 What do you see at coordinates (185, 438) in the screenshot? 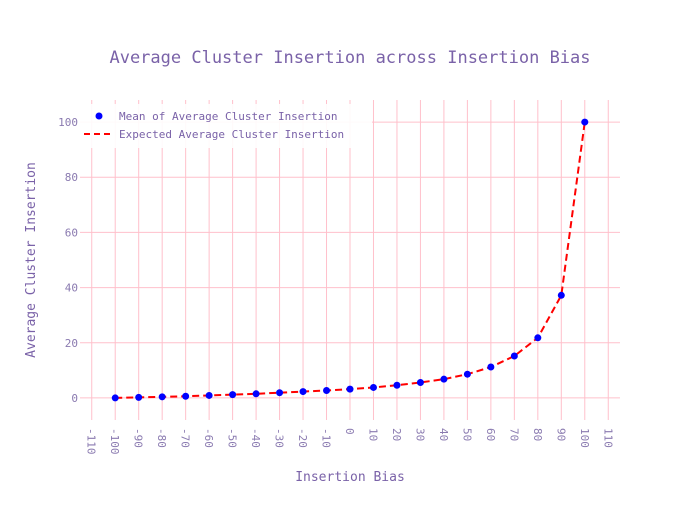
I see `x-tick-label: -70` at bounding box center [185, 438].